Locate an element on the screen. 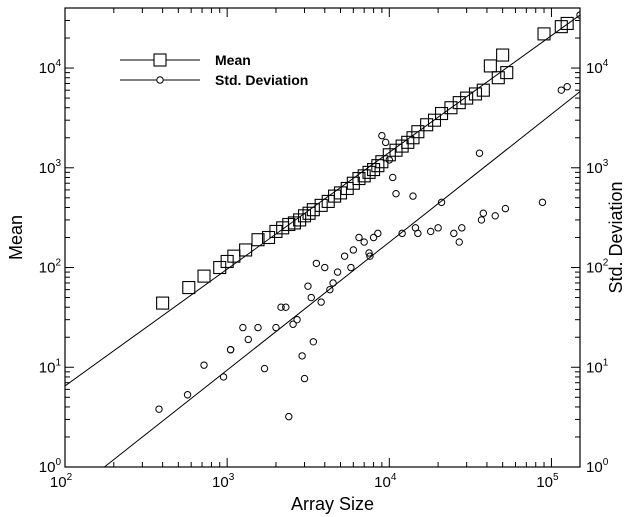 The image size is (633, 517). y-tick-label-right: 10¹ is located at coordinates (597, 366).